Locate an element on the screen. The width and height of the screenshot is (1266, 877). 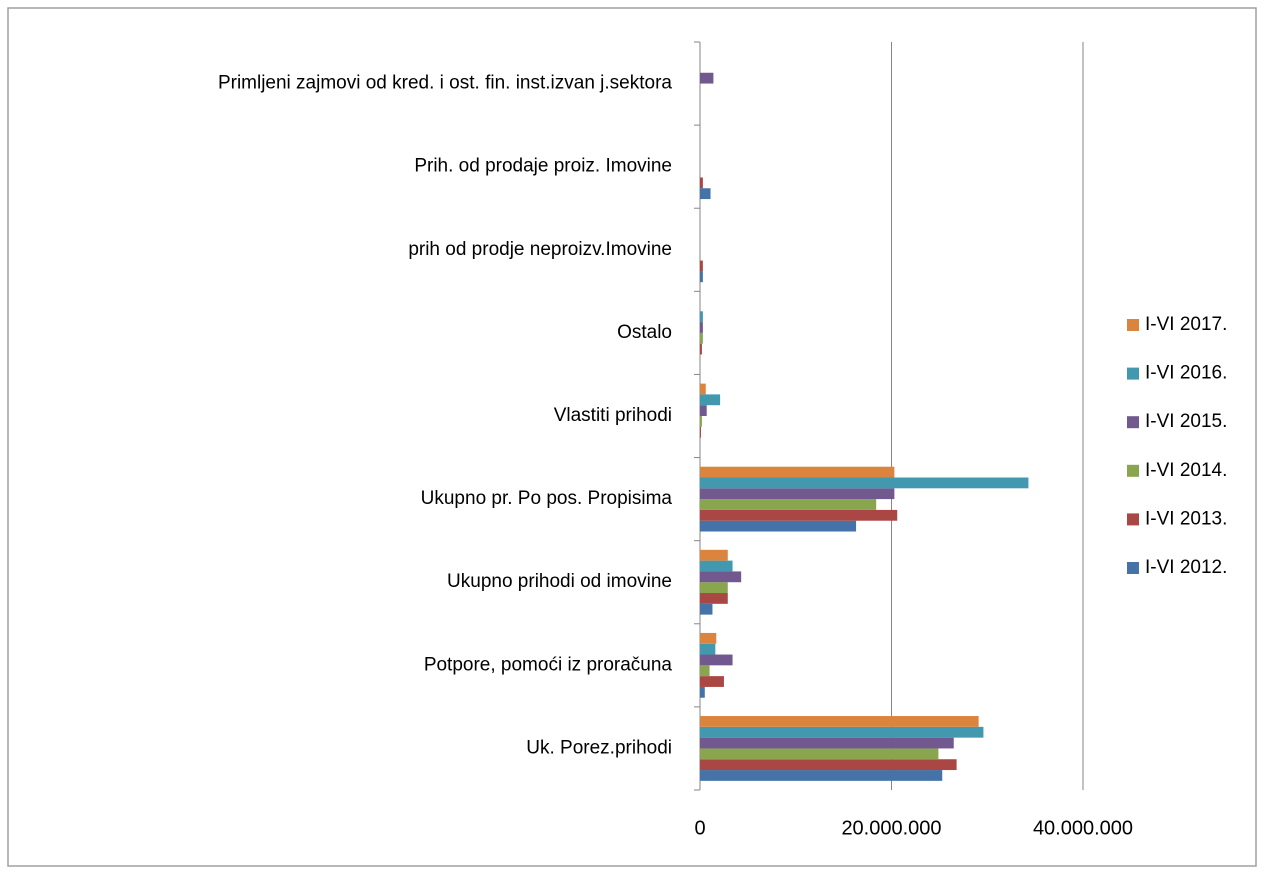
legend-label: I-VI 2015. is located at coordinates (1186, 421).